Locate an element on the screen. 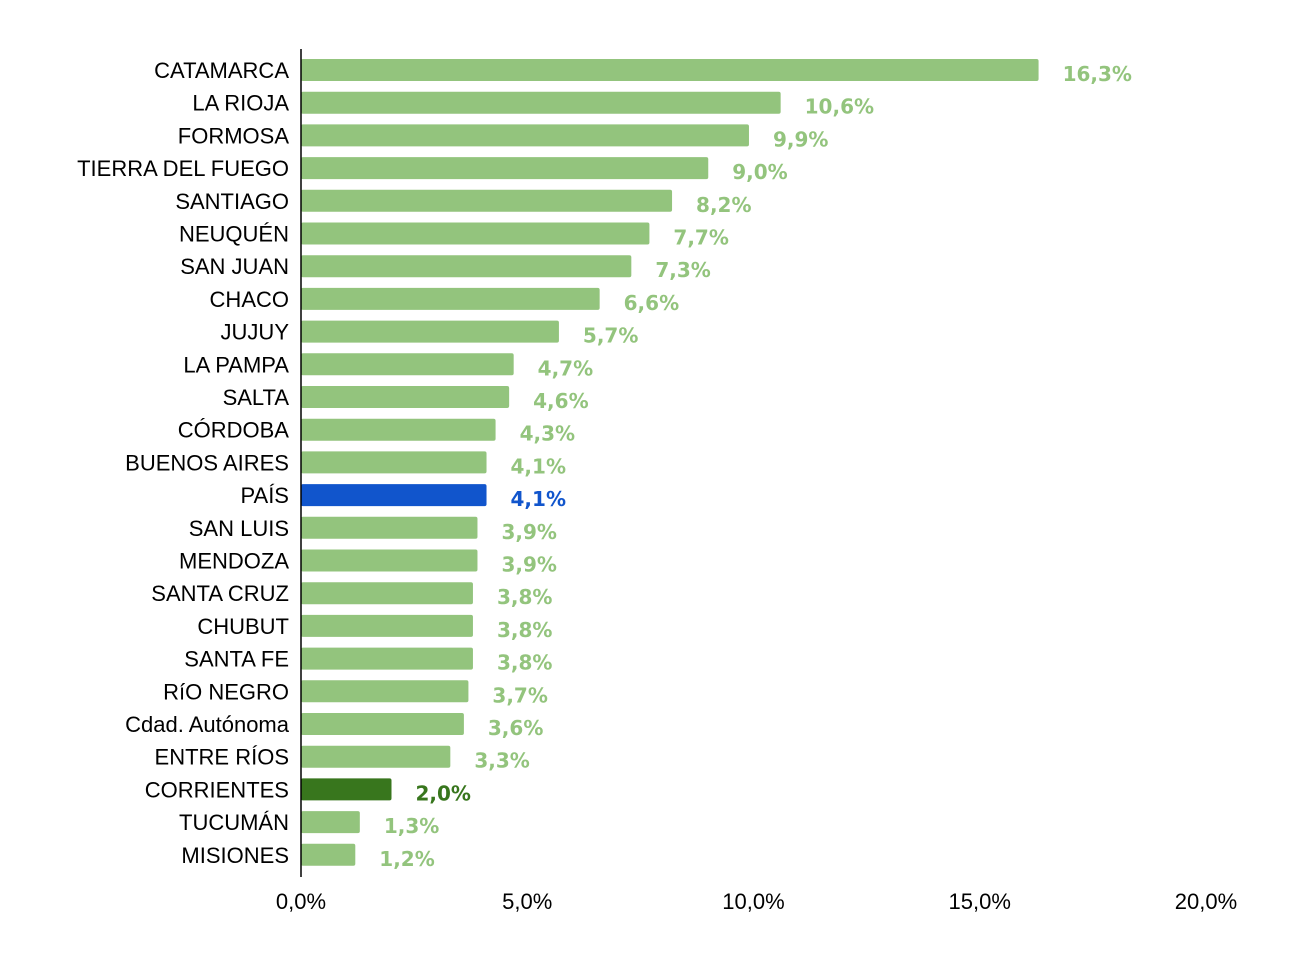 Image resolution: width=1300 pixels, height=960 pixels. category-label-jujuy: JUJUY is located at coordinates (255, 332).